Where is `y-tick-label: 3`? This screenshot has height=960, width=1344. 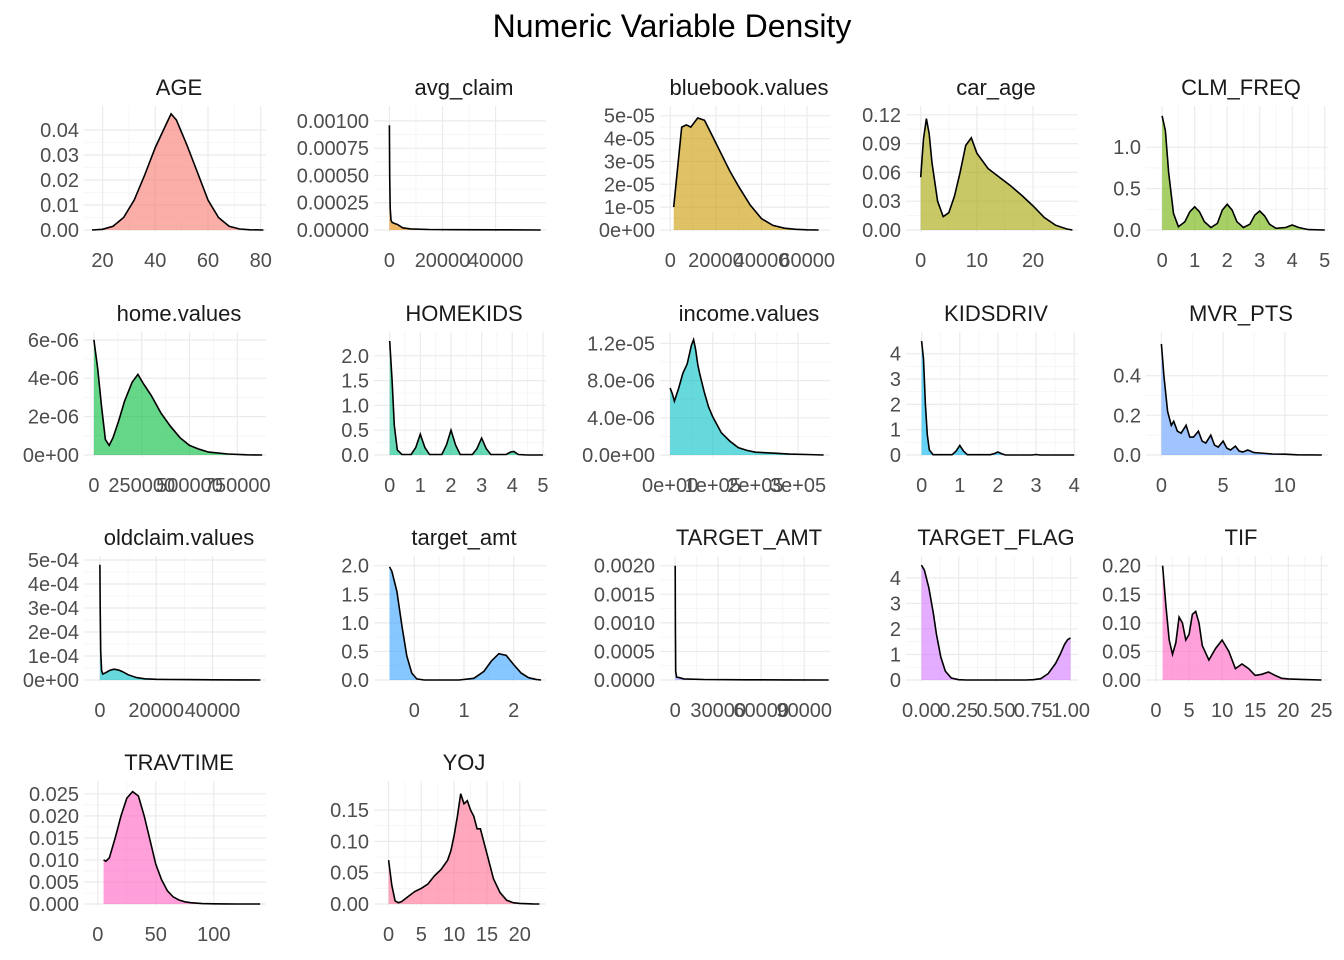 y-tick-label: 3 is located at coordinates (895, 380).